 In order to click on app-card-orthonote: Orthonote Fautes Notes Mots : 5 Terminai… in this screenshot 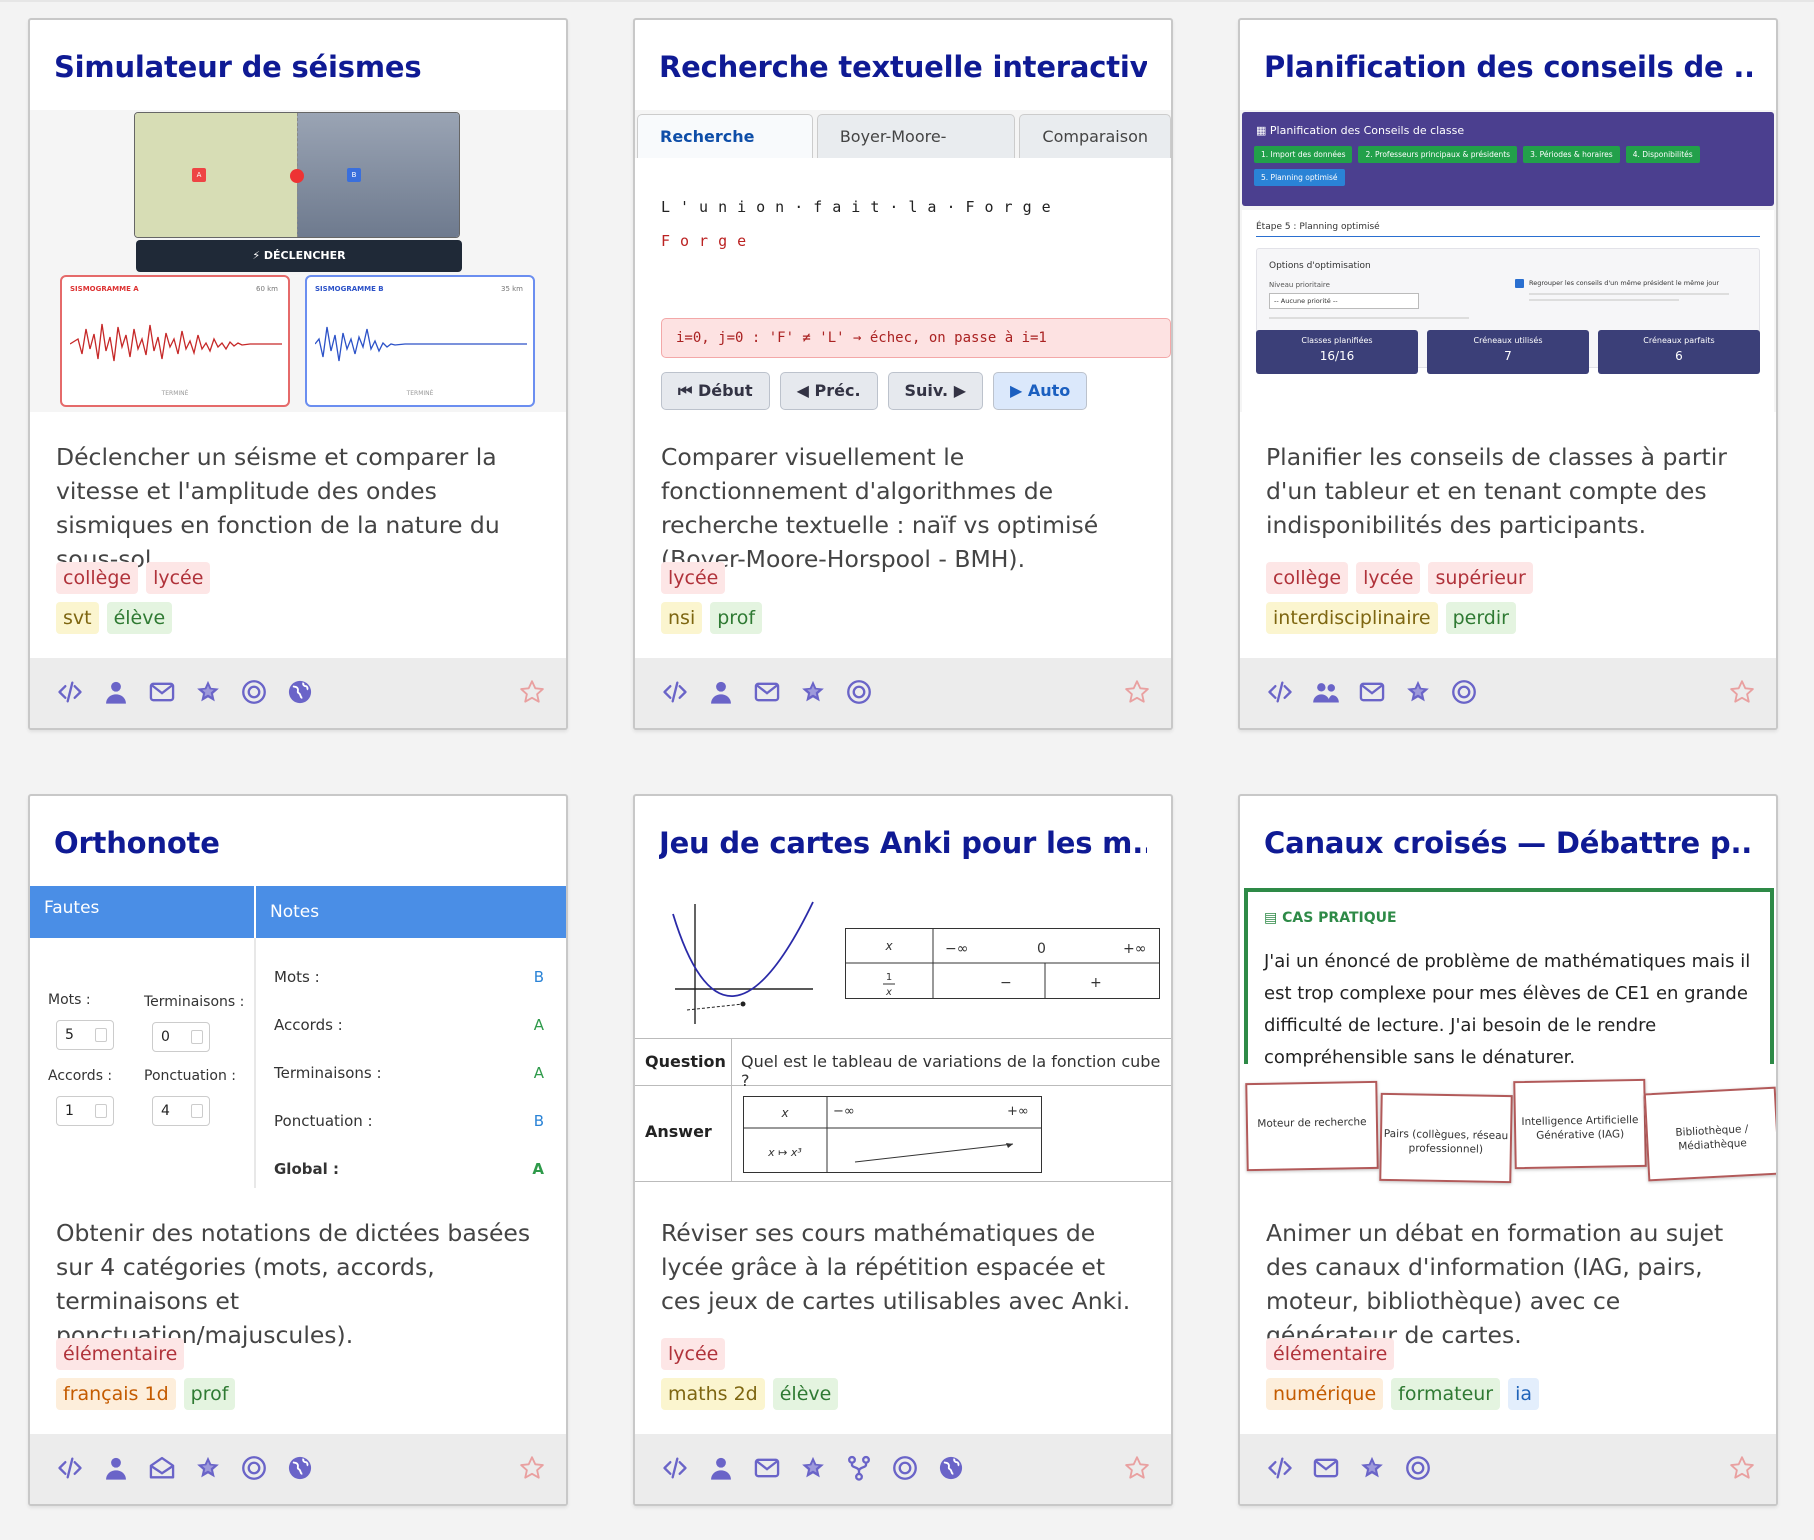, I will do `click(298, 1150)`.